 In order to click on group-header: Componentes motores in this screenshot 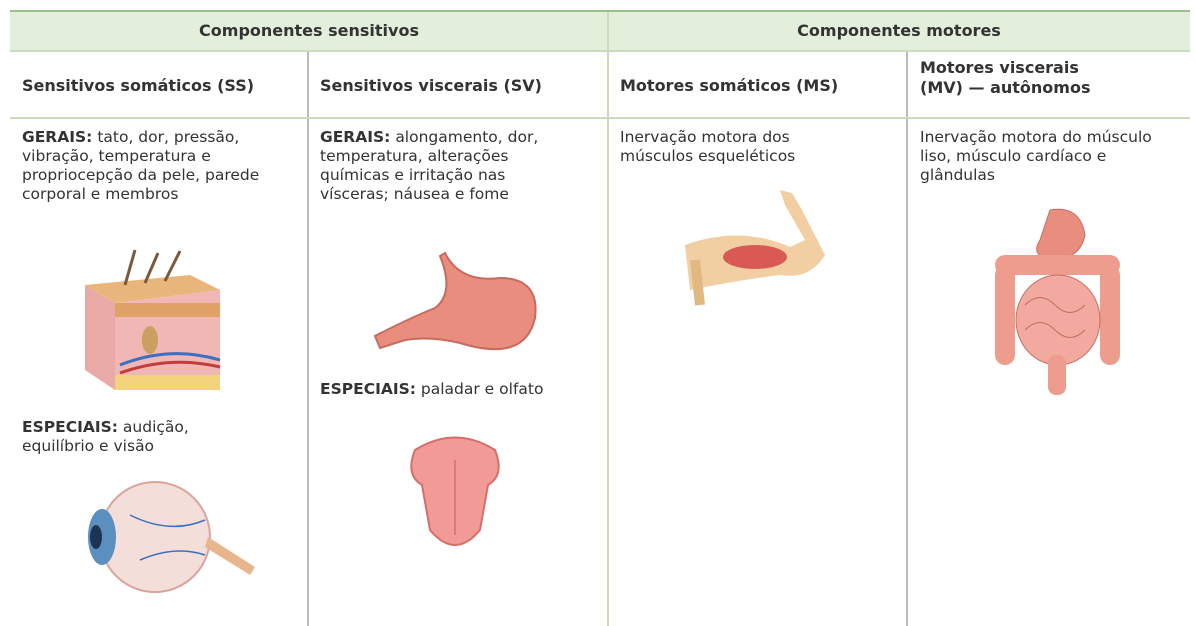, I will do `click(899, 30)`.